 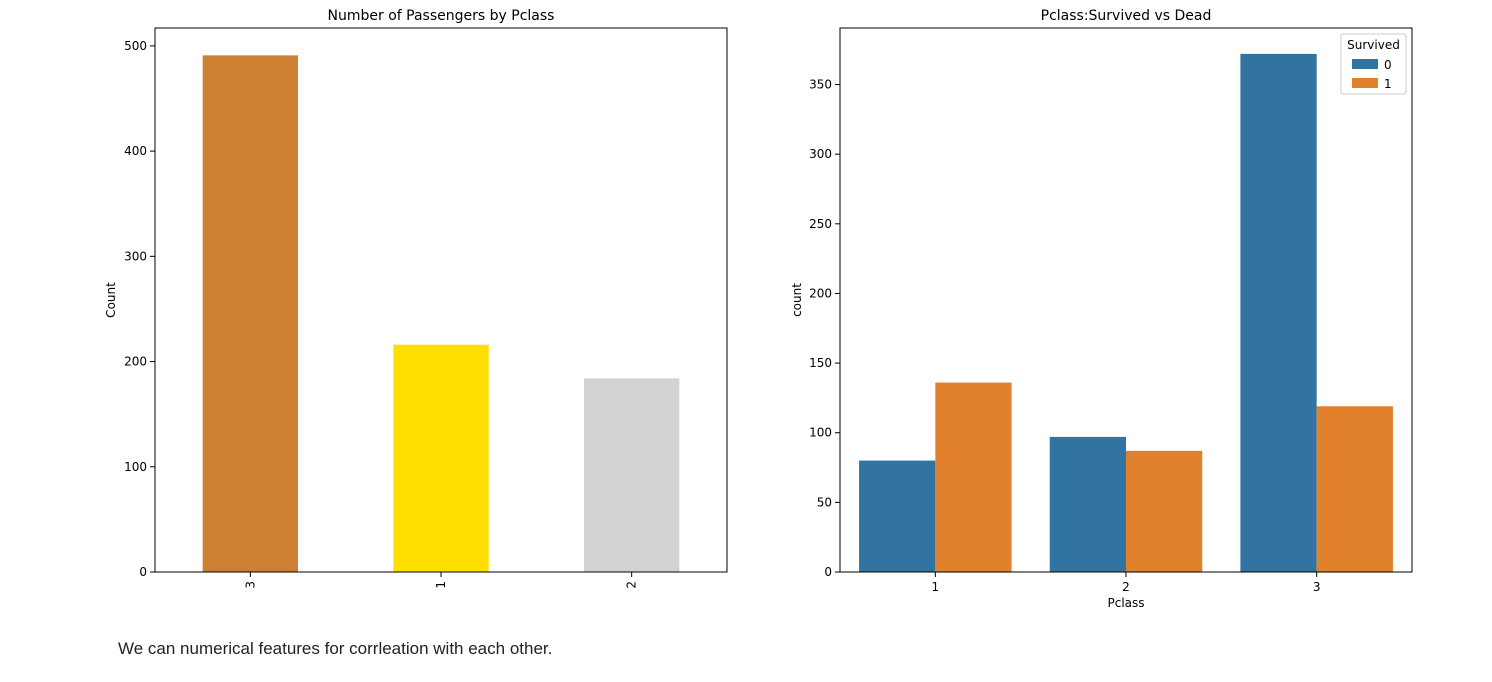 I want to click on legend-label-1: 1, so click(x=1388, y=84).